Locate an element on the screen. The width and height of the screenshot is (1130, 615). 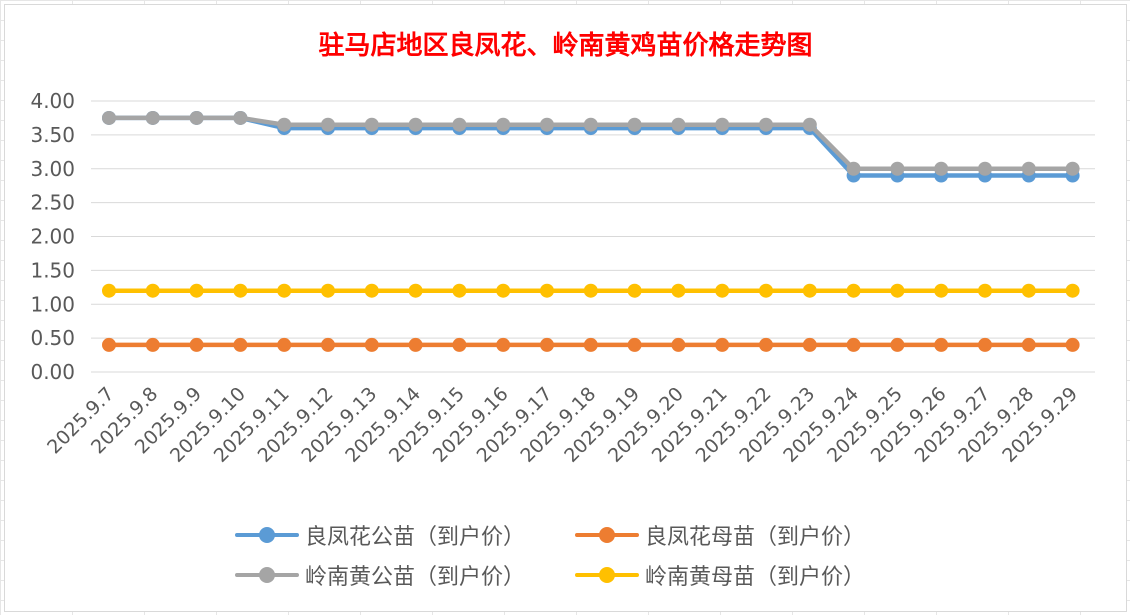
y-axis-tick-labels: 0.00 0.50 1.00 1.50 2.00 2.50 3.00 3.50 4.00 is located at coordinates (52, 236).